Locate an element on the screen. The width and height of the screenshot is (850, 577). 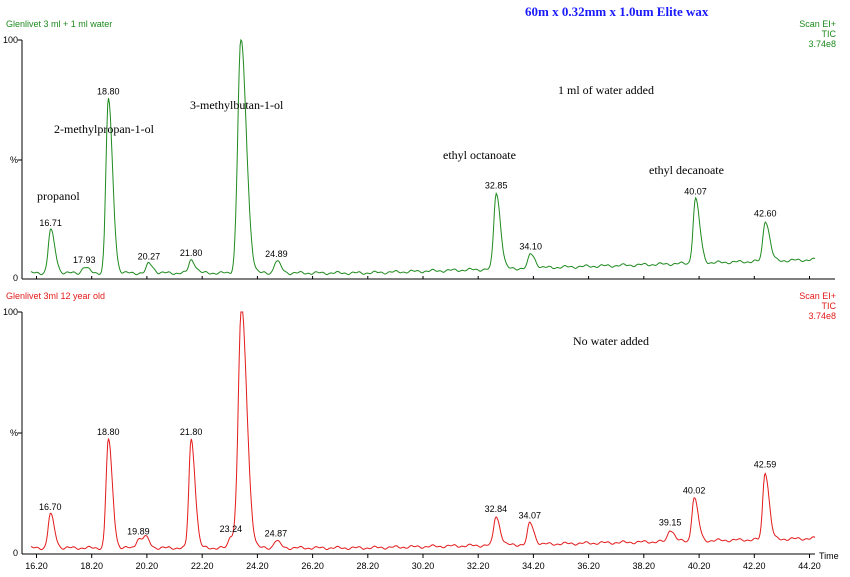
x-axis-label: Time is located at coordinates (829, 556).